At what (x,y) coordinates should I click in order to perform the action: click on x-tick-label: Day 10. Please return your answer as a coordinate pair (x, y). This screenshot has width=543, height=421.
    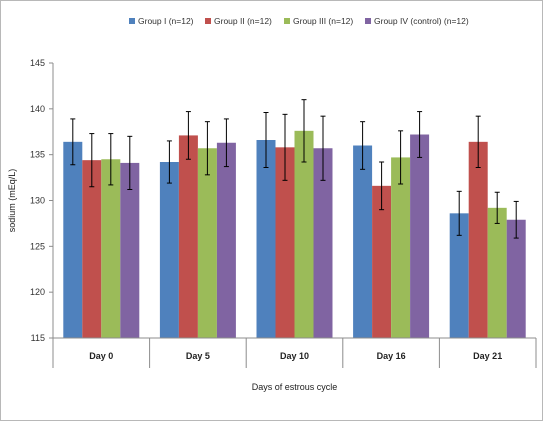
    Looking at the image, I should click on (294, 356).